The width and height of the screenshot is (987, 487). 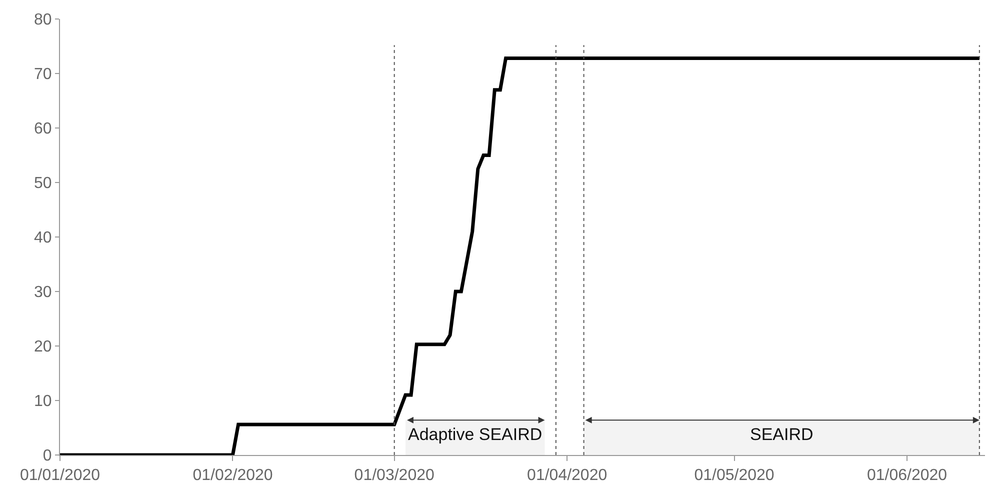 I want to click on x-tick-label: 01/04/2020, so click(x=567, y=475).